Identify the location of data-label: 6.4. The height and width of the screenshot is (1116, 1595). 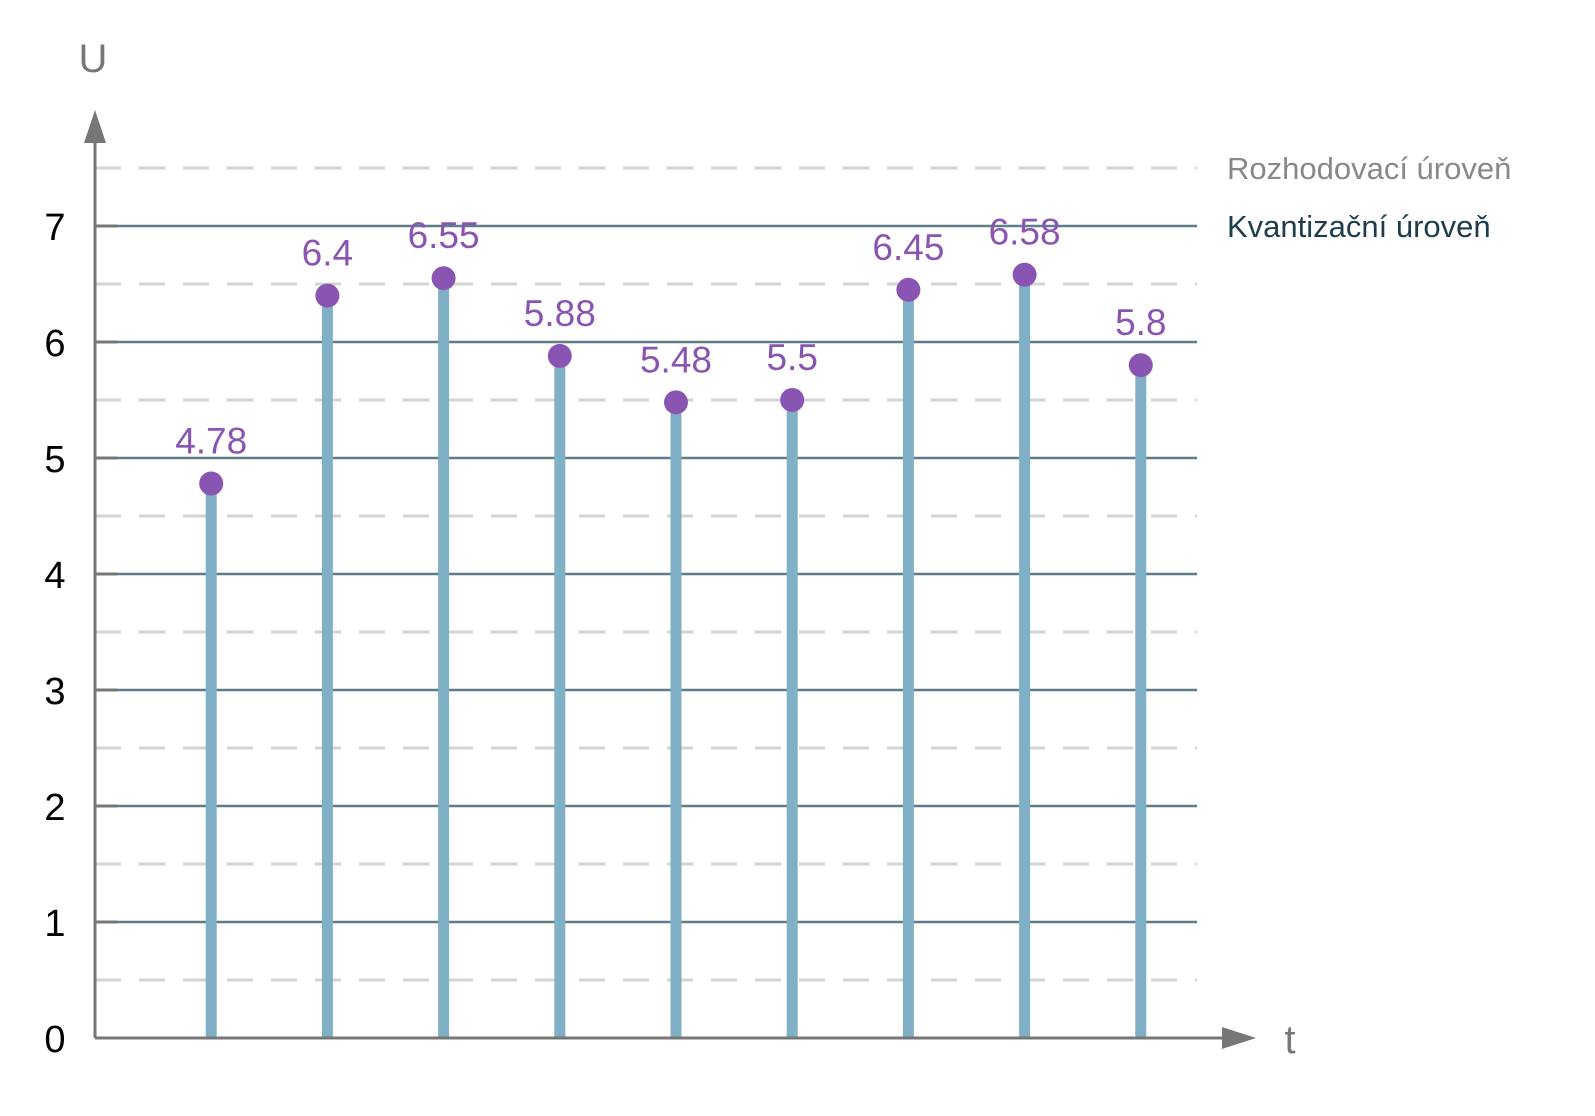
(327, 253).